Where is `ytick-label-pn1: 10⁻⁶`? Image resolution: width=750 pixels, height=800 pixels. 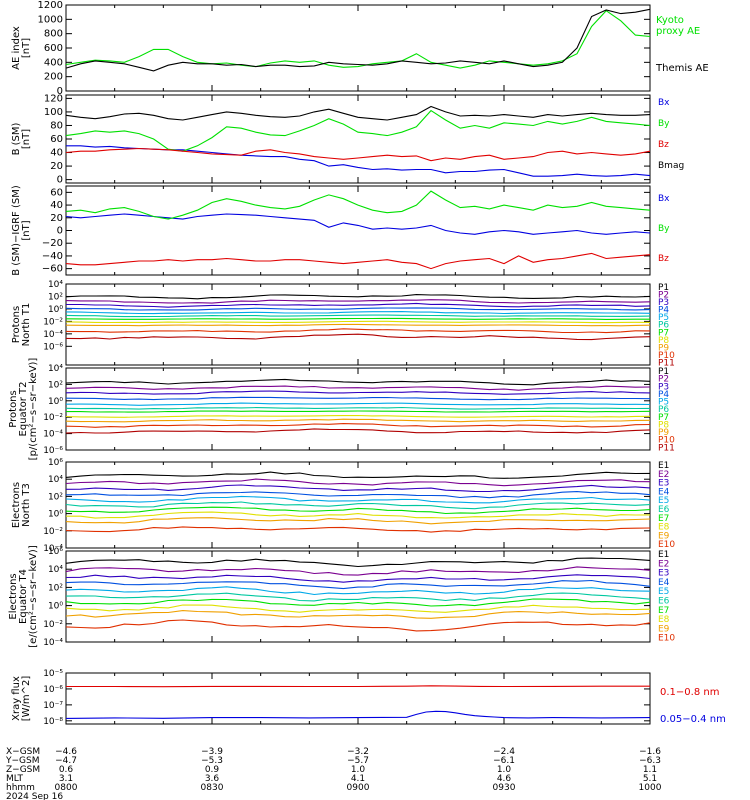 ytick-label-pn1: 10⁻⁶ is located at coordinates (53, 347).